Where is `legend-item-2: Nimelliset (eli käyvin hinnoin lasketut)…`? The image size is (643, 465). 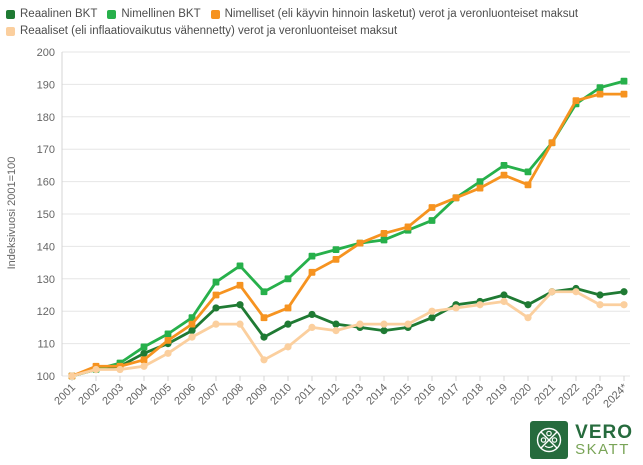
legend-item-2: Nimelliset (eli käyvin hinnoin lasketut)… is located at coordinates (394, 14).